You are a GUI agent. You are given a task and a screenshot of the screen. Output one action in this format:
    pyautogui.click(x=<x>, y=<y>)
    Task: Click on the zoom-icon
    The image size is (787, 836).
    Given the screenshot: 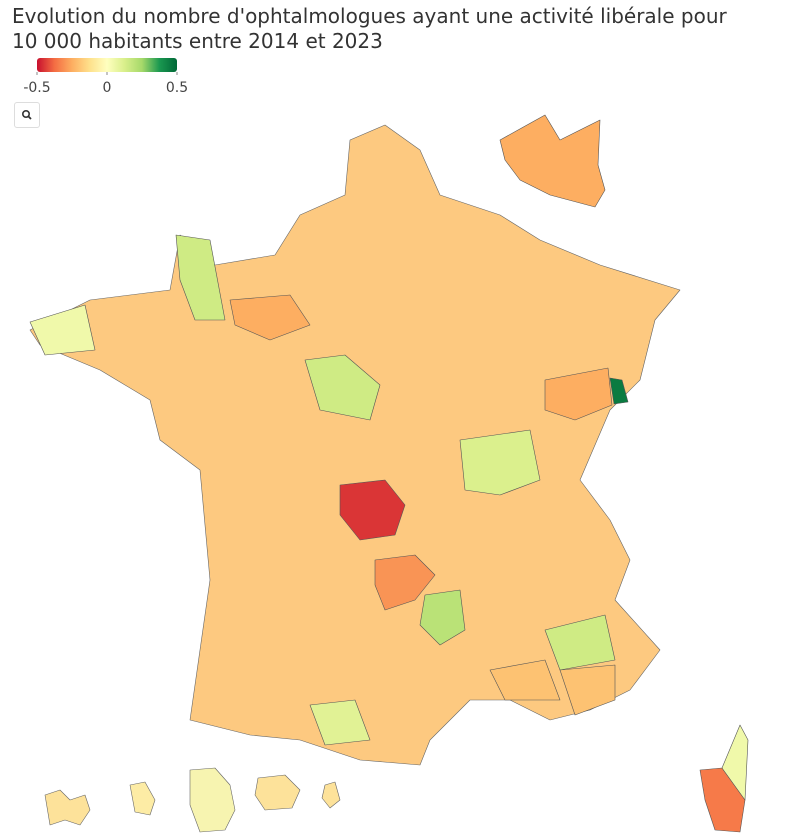 What is the action you would take?
    pyautogui.click(x=27, y=115)
    